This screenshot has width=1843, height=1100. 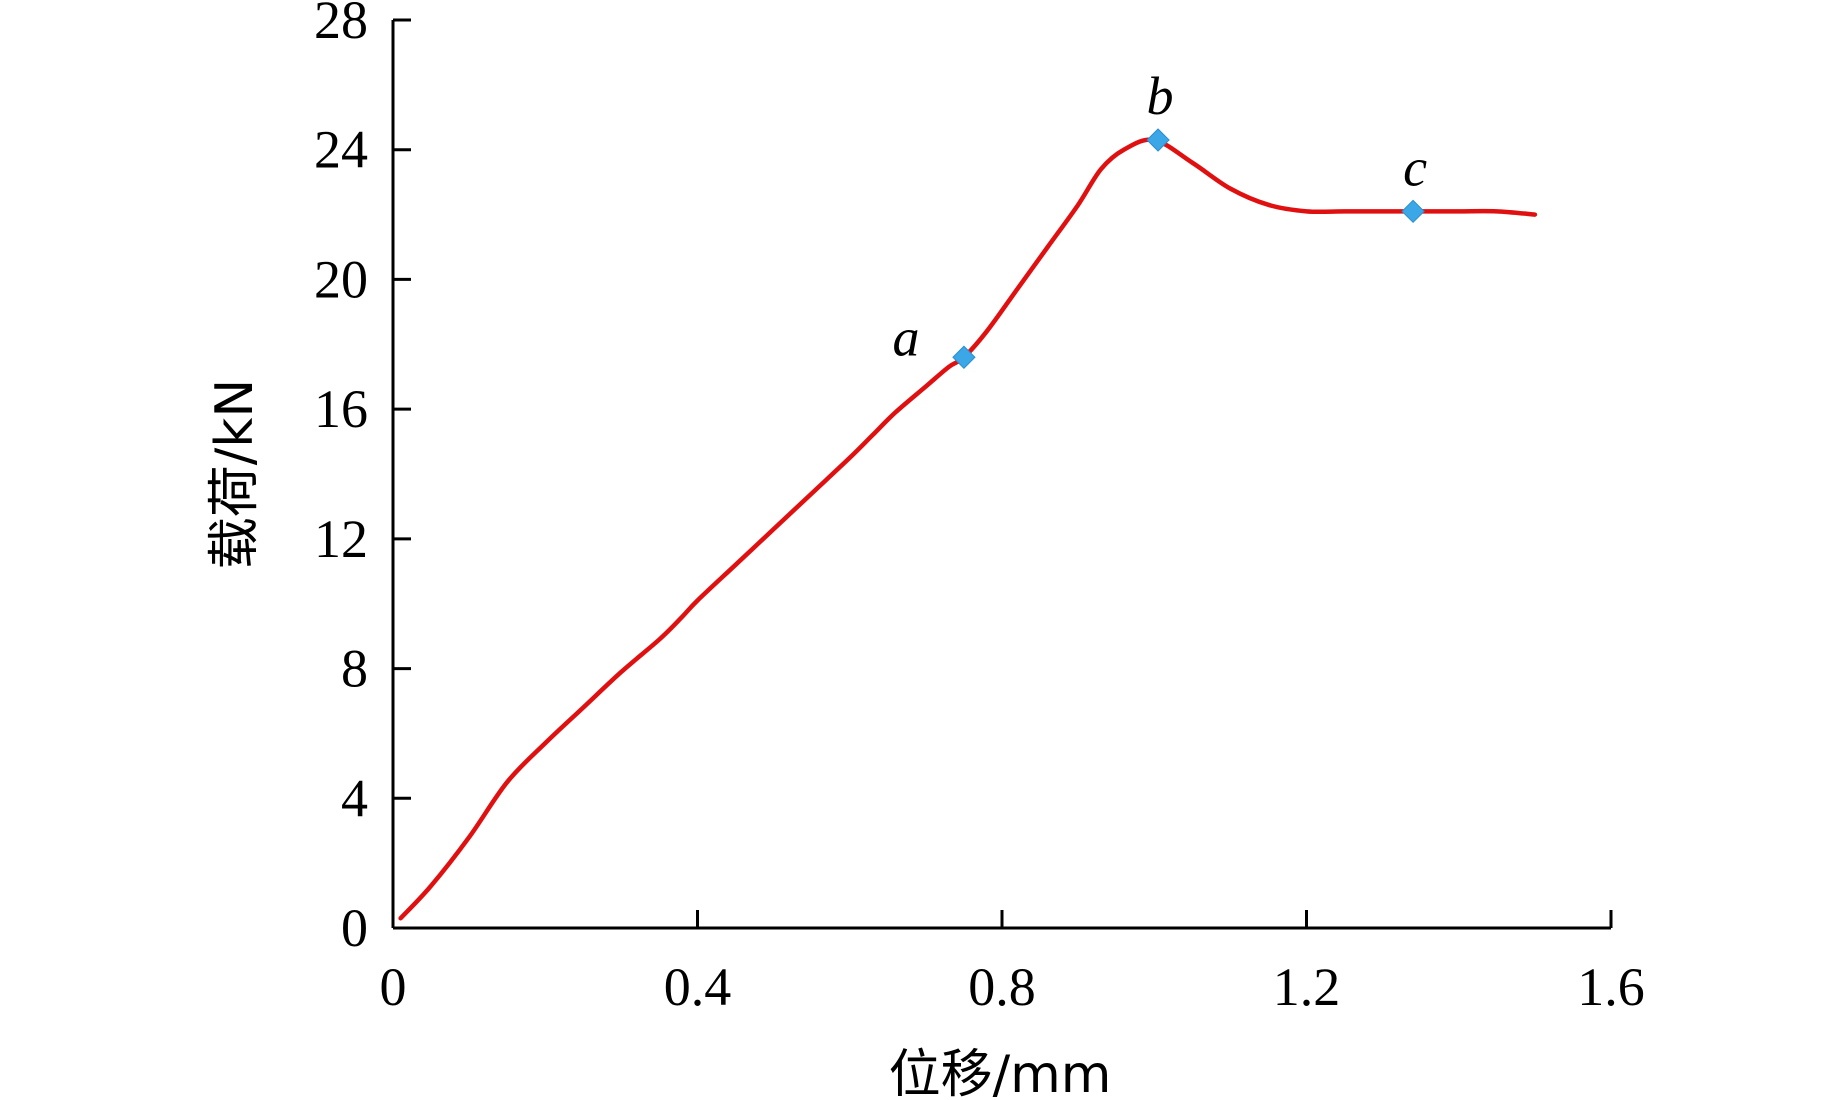 I want to click on y-tick-label: 28, so click(x=341, y=25).